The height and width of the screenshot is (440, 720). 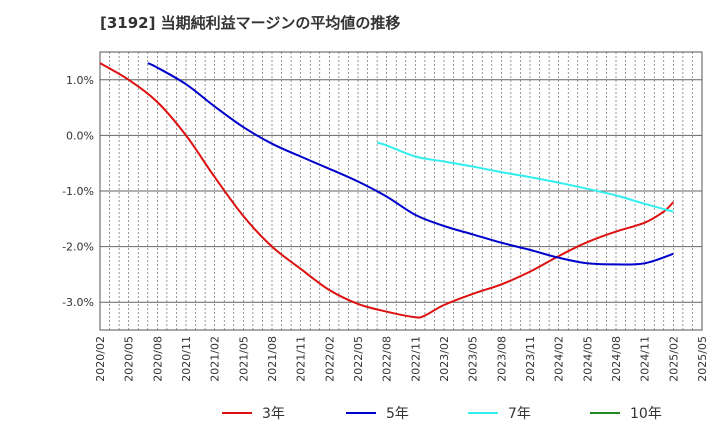 I want to click on x-tick-label: 2024/05, so click(x=587, y=359).